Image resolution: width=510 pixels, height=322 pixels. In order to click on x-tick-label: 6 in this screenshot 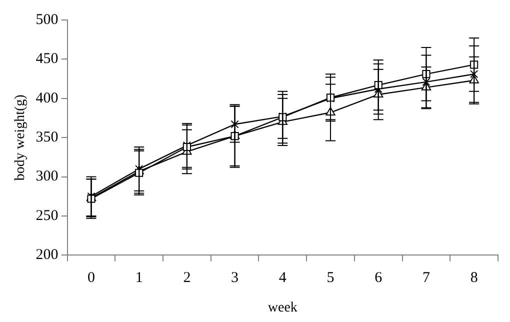, I will do `click(378, 278)`.